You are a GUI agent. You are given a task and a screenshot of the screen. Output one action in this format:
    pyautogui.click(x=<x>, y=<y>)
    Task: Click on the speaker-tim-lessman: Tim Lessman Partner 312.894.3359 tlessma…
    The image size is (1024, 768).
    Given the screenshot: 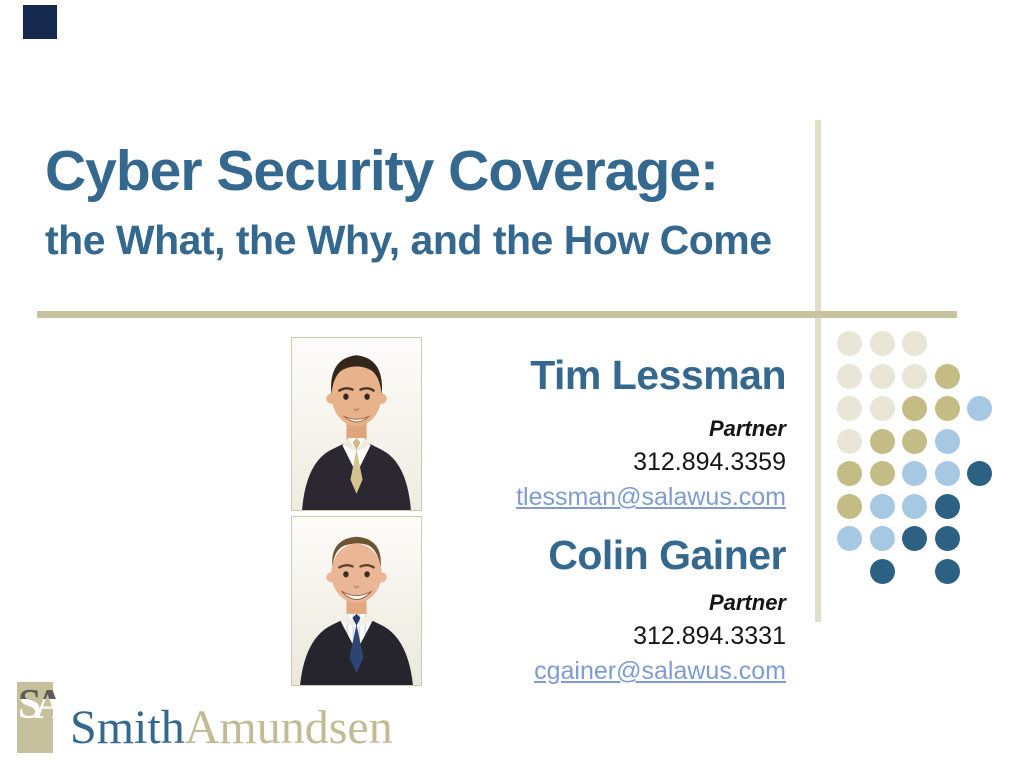 What is the action you would take?
    pyautogui.click(x=608, y=432)
    